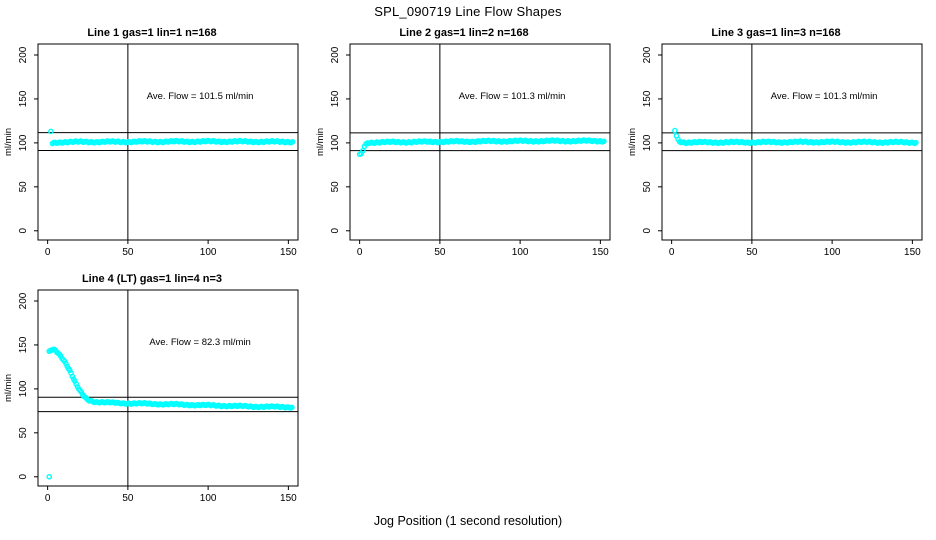  I want to click on x-axis-label: Jog Position (1 second resolution), so click(468, 521).